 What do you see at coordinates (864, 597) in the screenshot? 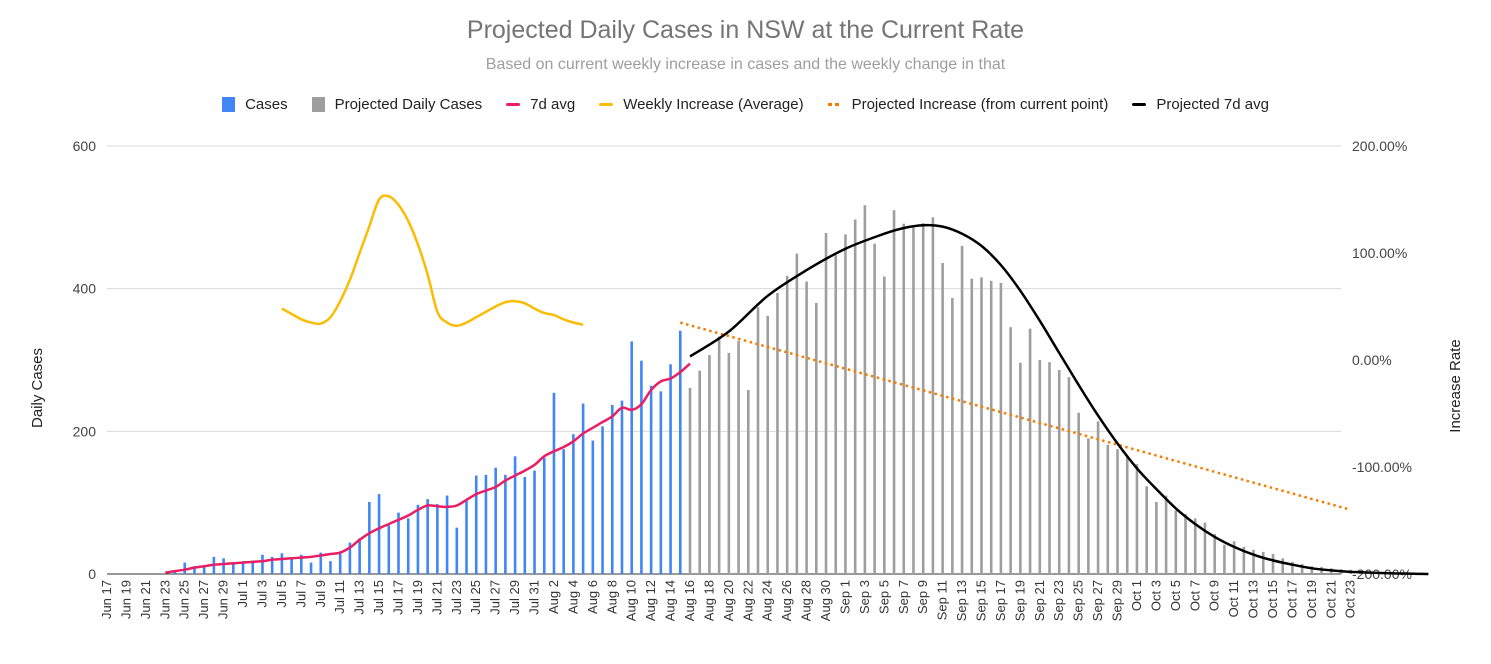
I see `x-tick-label: Sep 3` at bounding box center [864, 597].